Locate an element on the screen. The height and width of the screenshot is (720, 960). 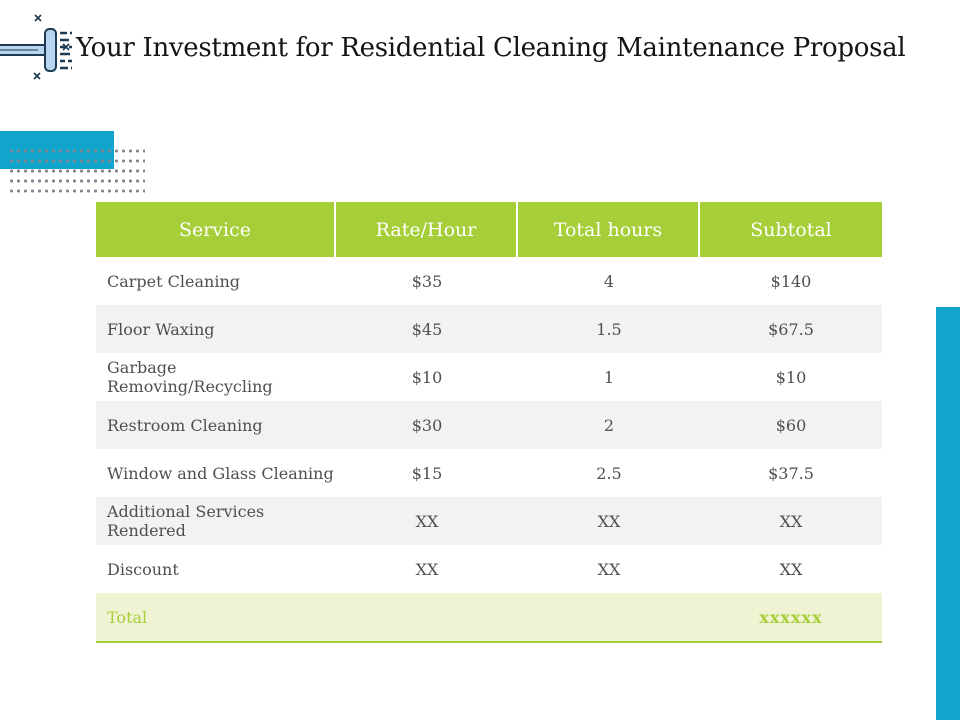
total-hours-empty is located at coordinates (609, 617).